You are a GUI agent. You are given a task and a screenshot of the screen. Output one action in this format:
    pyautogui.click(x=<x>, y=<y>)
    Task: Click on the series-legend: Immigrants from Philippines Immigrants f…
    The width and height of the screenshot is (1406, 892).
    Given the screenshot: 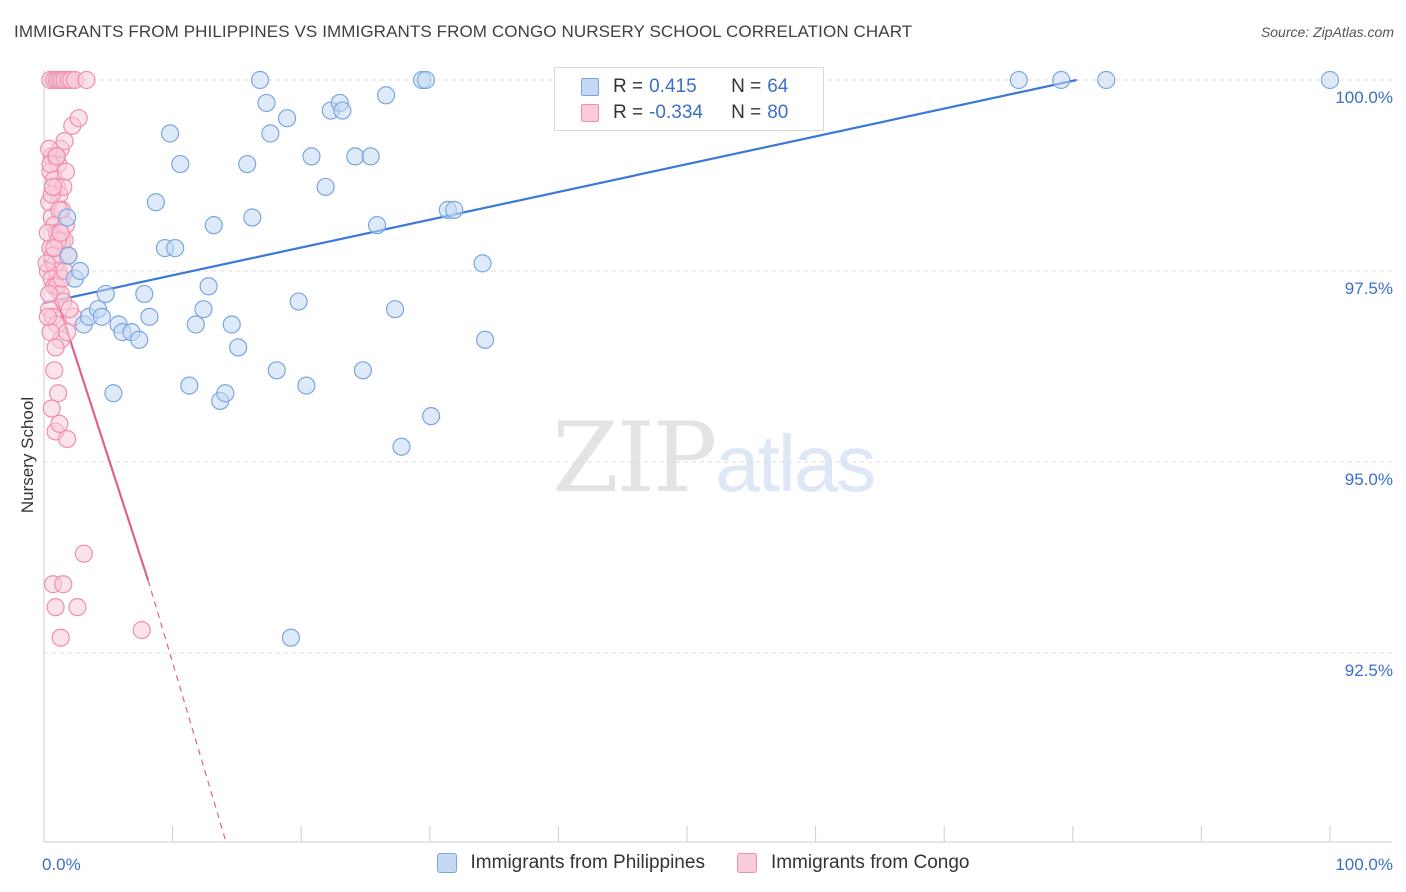 What is the action you would take?
    pyautogui.click(x=703, y=863)
    